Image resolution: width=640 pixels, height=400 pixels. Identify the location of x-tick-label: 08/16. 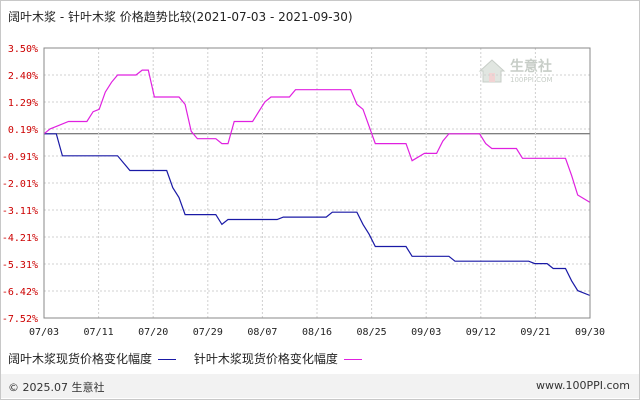
(317, 332).